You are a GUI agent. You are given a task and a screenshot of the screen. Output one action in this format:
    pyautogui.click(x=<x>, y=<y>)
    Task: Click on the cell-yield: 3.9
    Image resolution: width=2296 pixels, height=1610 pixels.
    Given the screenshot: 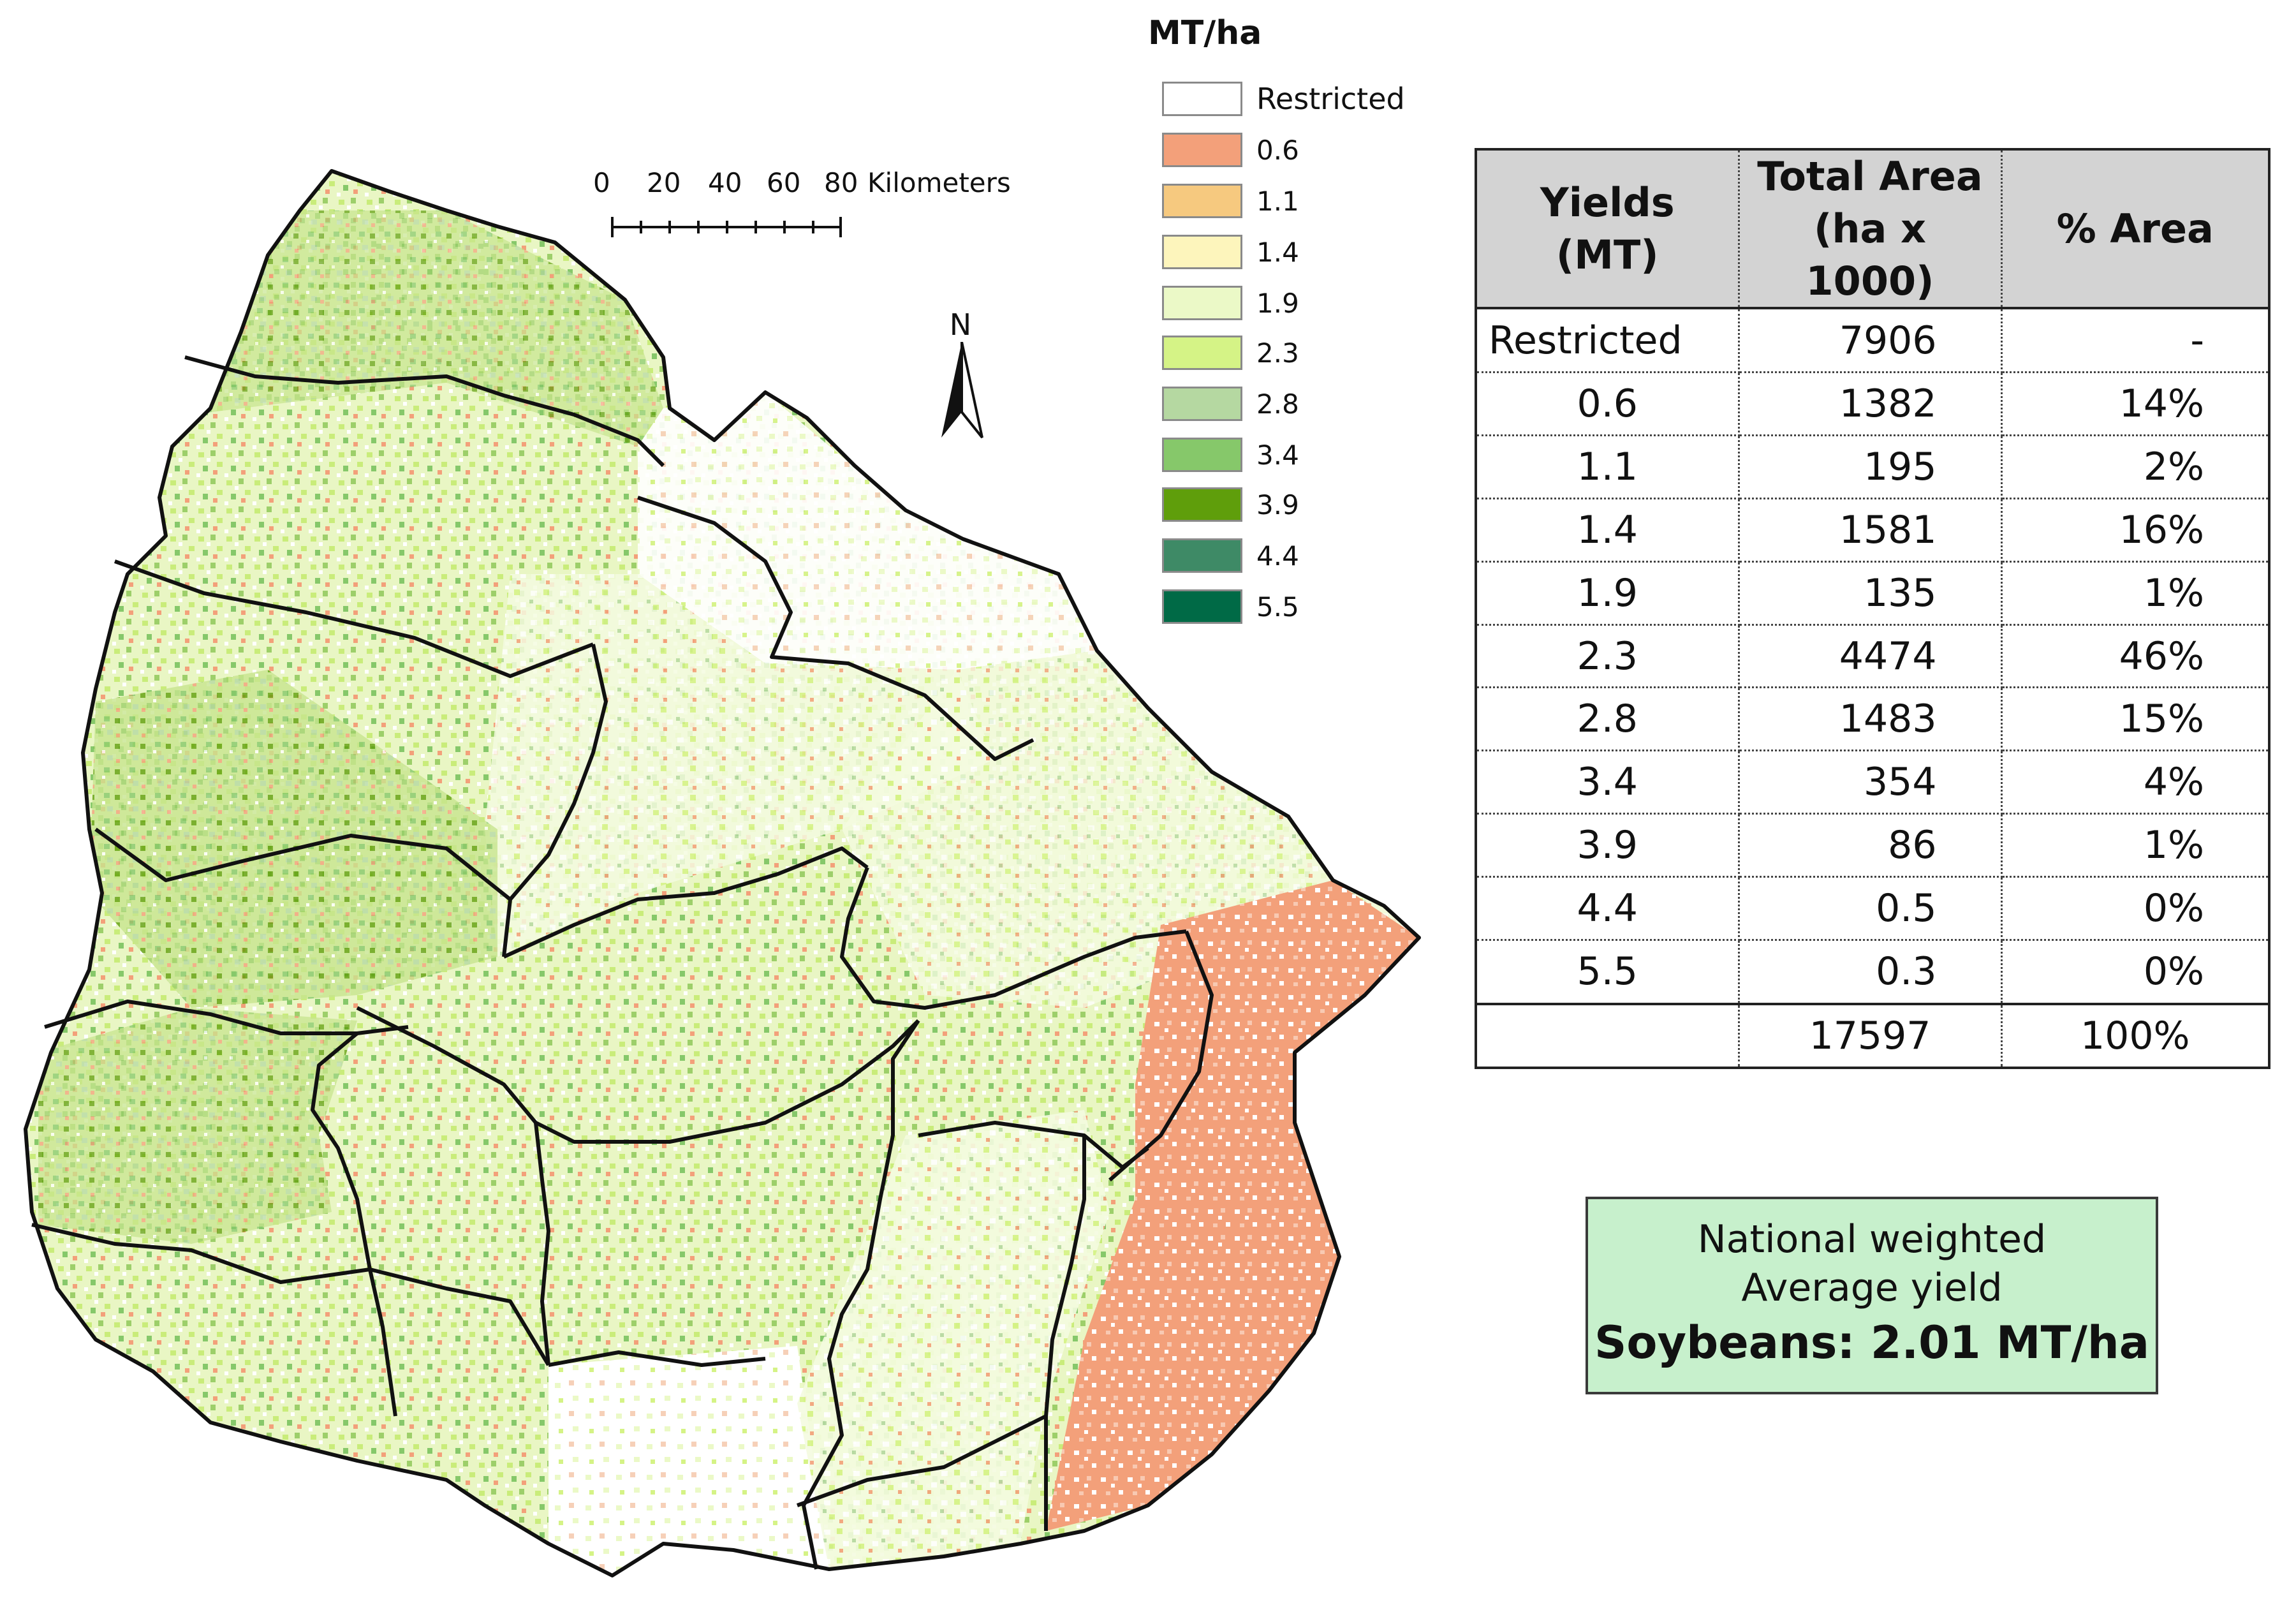 What is the action you would take?
    pyautogui.click(x=1607, y=845)
    